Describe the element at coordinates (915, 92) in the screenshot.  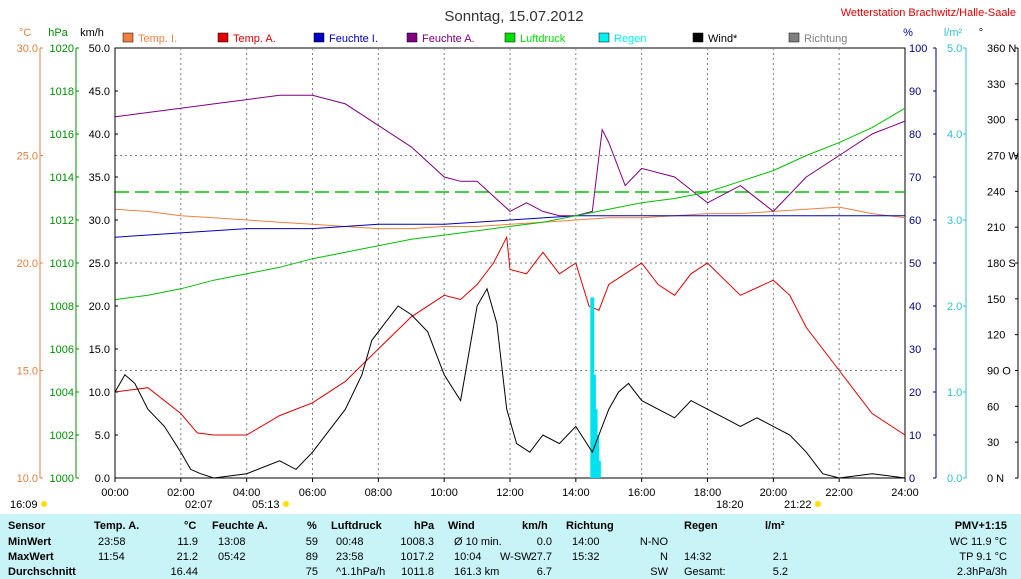
I see `humidity-tick-label: 90` at that location.